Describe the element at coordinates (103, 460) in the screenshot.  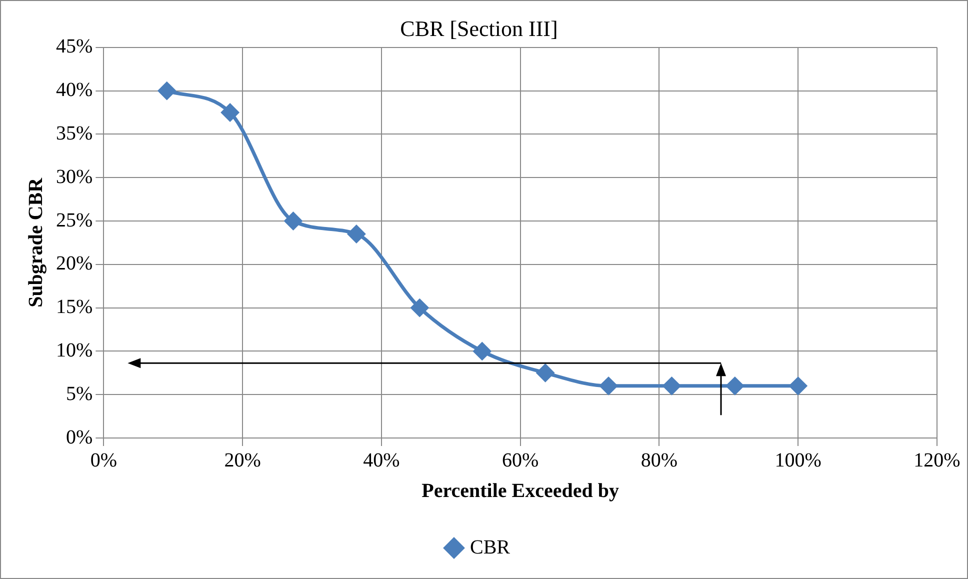
I see `x-tick-label: 0%` at that location.